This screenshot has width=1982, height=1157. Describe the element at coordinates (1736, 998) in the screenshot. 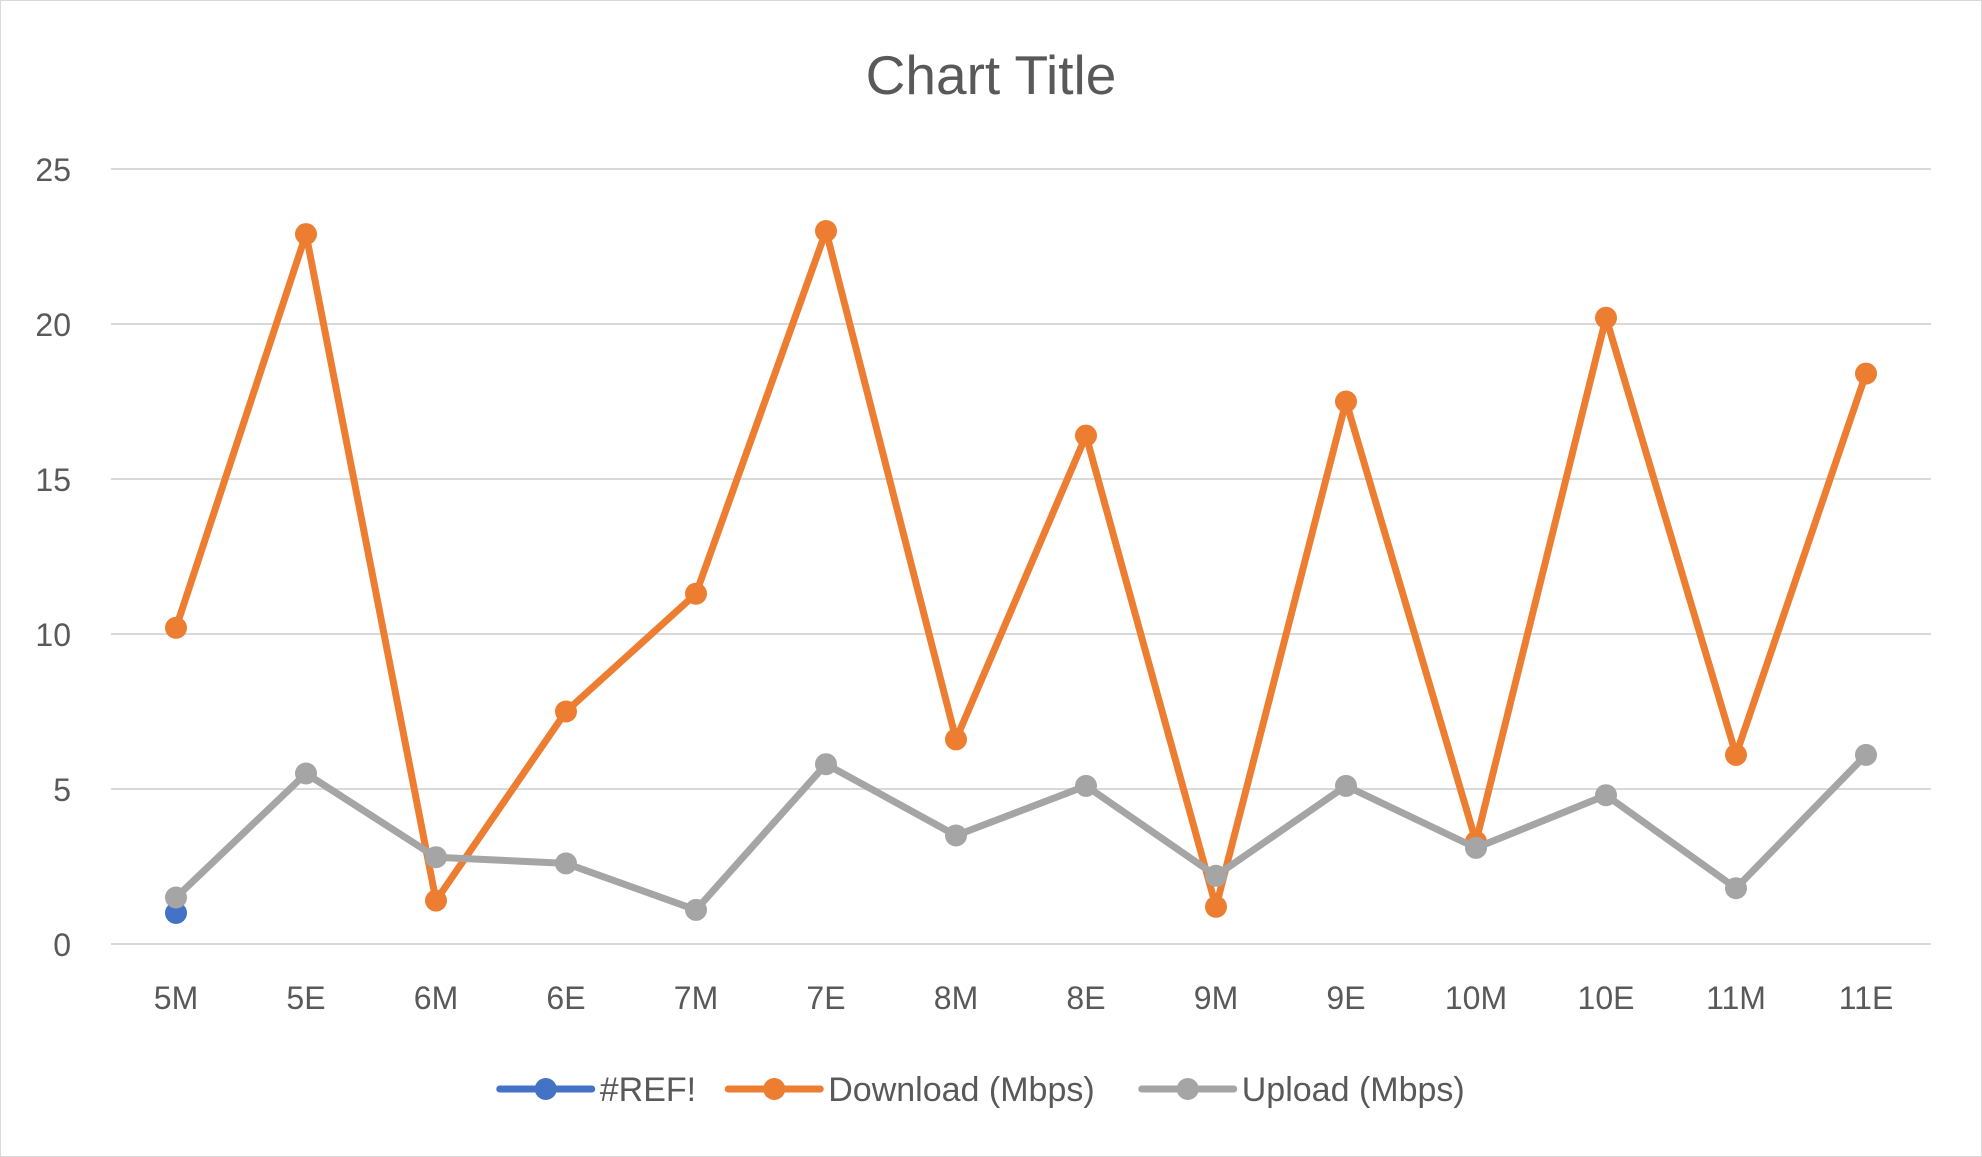

I see `x-tick-label: 11M` at that location.